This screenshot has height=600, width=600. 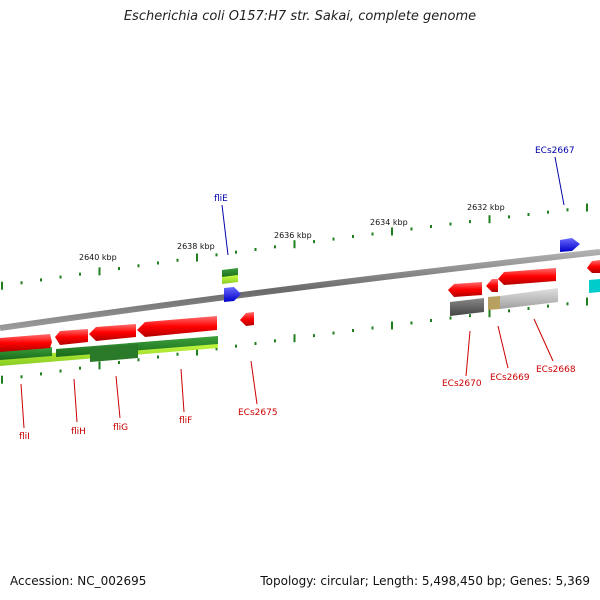 I want to click on label-ECs2669: ECs2669, so click(x=510, y=378).